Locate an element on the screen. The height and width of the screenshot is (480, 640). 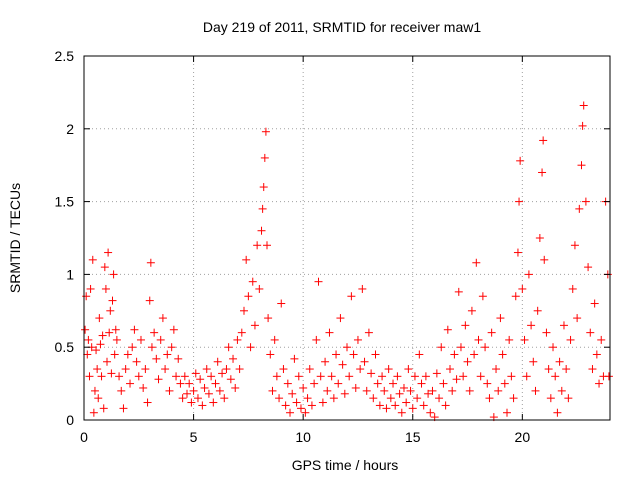
y-tick-label: 2 is located at coordinates (70, 129).